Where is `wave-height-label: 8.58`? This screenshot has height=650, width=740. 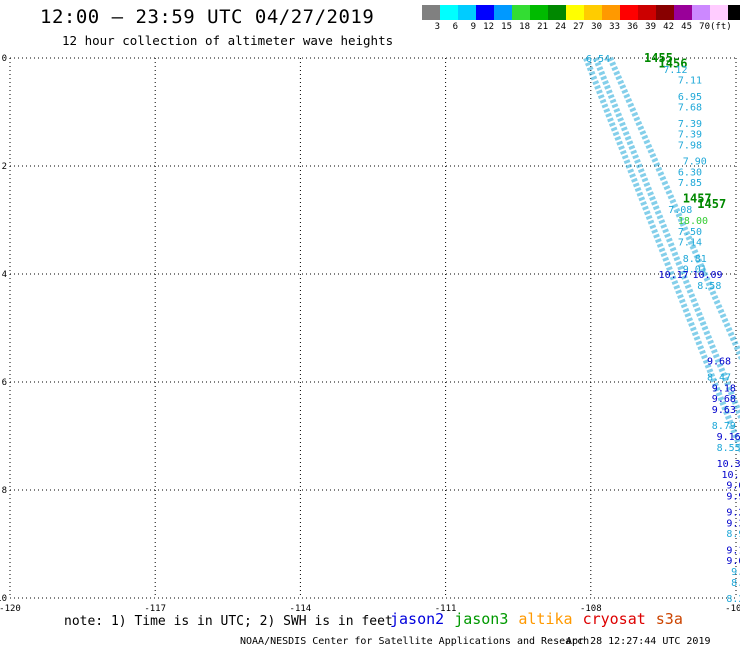 wave-height-label: 8.58 is located at coordinates (709, 286).